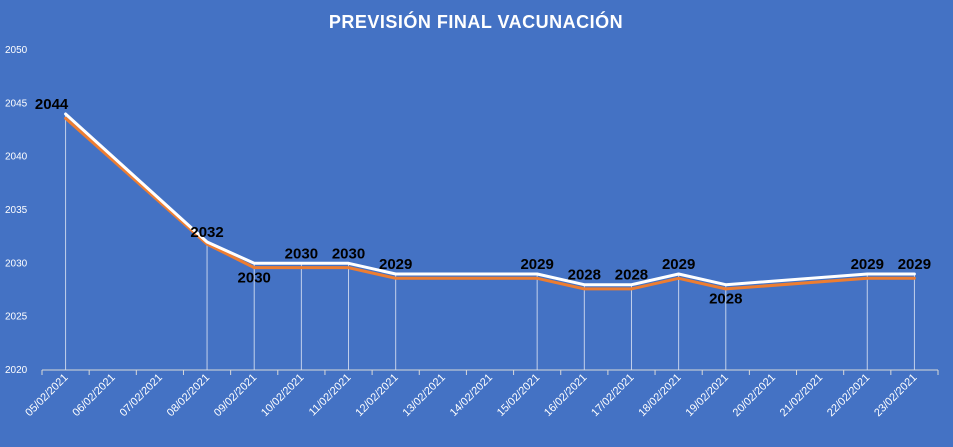 The height and width of the screenshot is (447, 953). Describe the element at coordinates (565, 395) in the screenshot. I see `x-tick-label: 16/02/2021` at that location.